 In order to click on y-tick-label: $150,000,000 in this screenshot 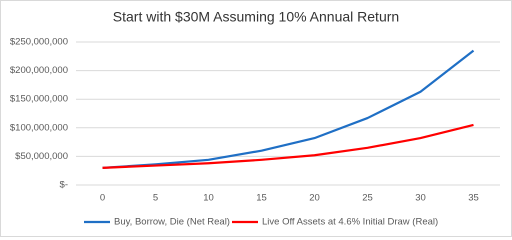, I will do `click(39, 99)`.